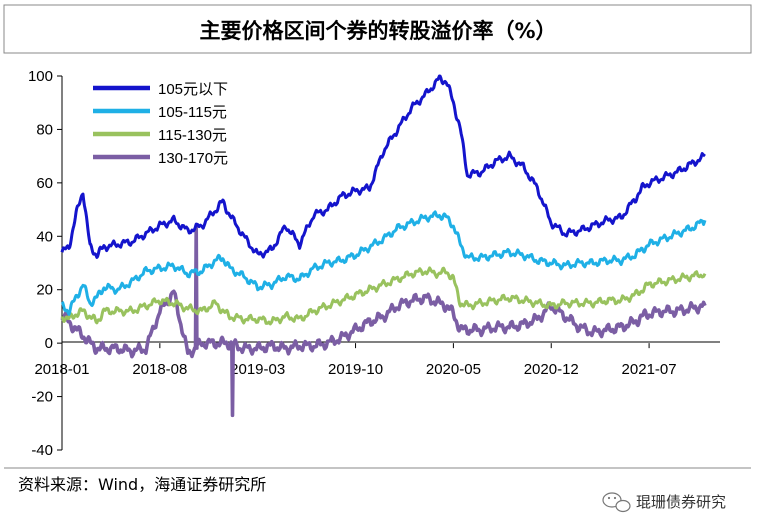 The height and width of the screenshot is (530, 771). I want to click on y-tick-label: 0, so click(49, 343).